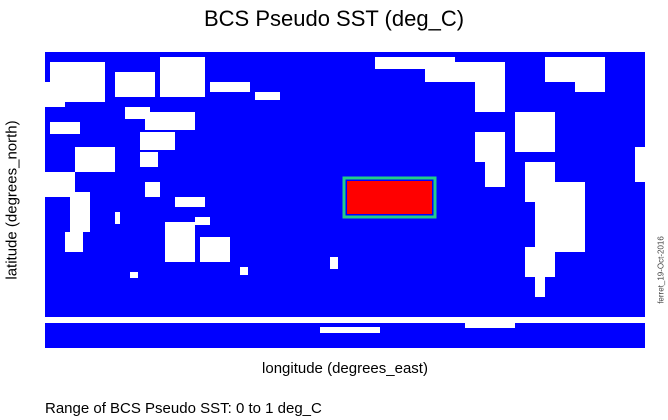 The width and height of the screenshot is (668, 420). What do you see at coordinates (183, 408) in the screenshot?
I see `range-text: Range of BCS Pseudo SST: 0 to 1 deg_C` at bounding box center [183, 408].